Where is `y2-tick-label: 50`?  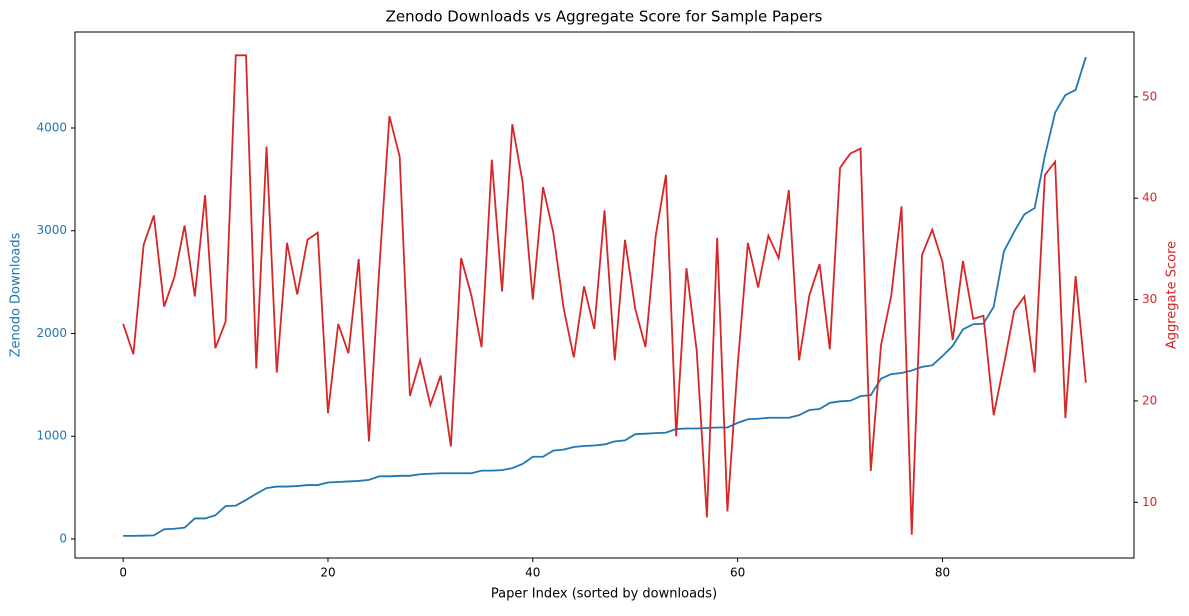 y2-tick-label: 50 is located at coordinates (1149, 96).